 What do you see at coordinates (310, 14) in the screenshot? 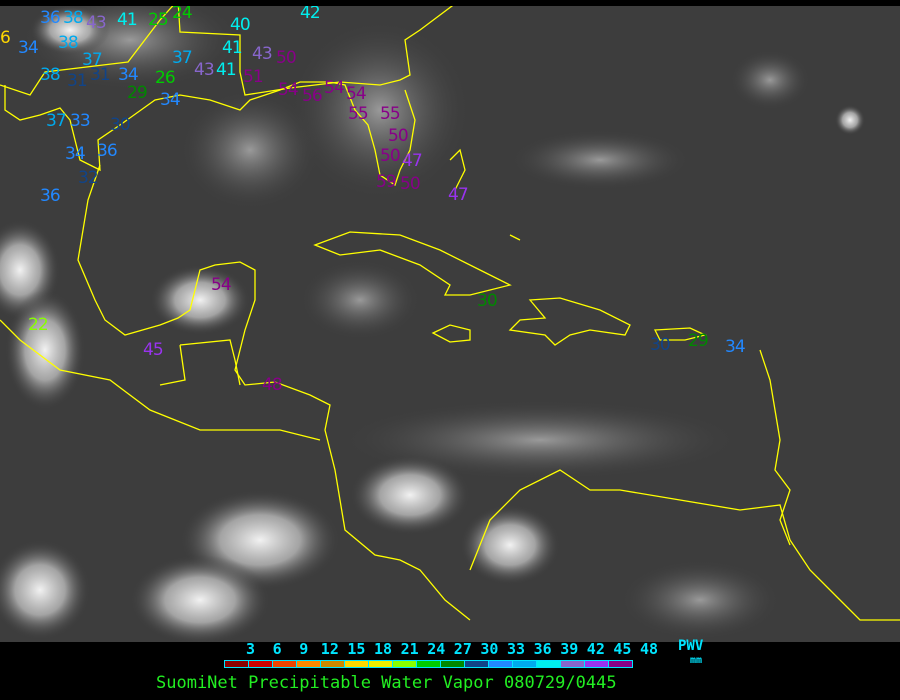
I see `station-pwv-label: 42` at bounding box center [310, 14].